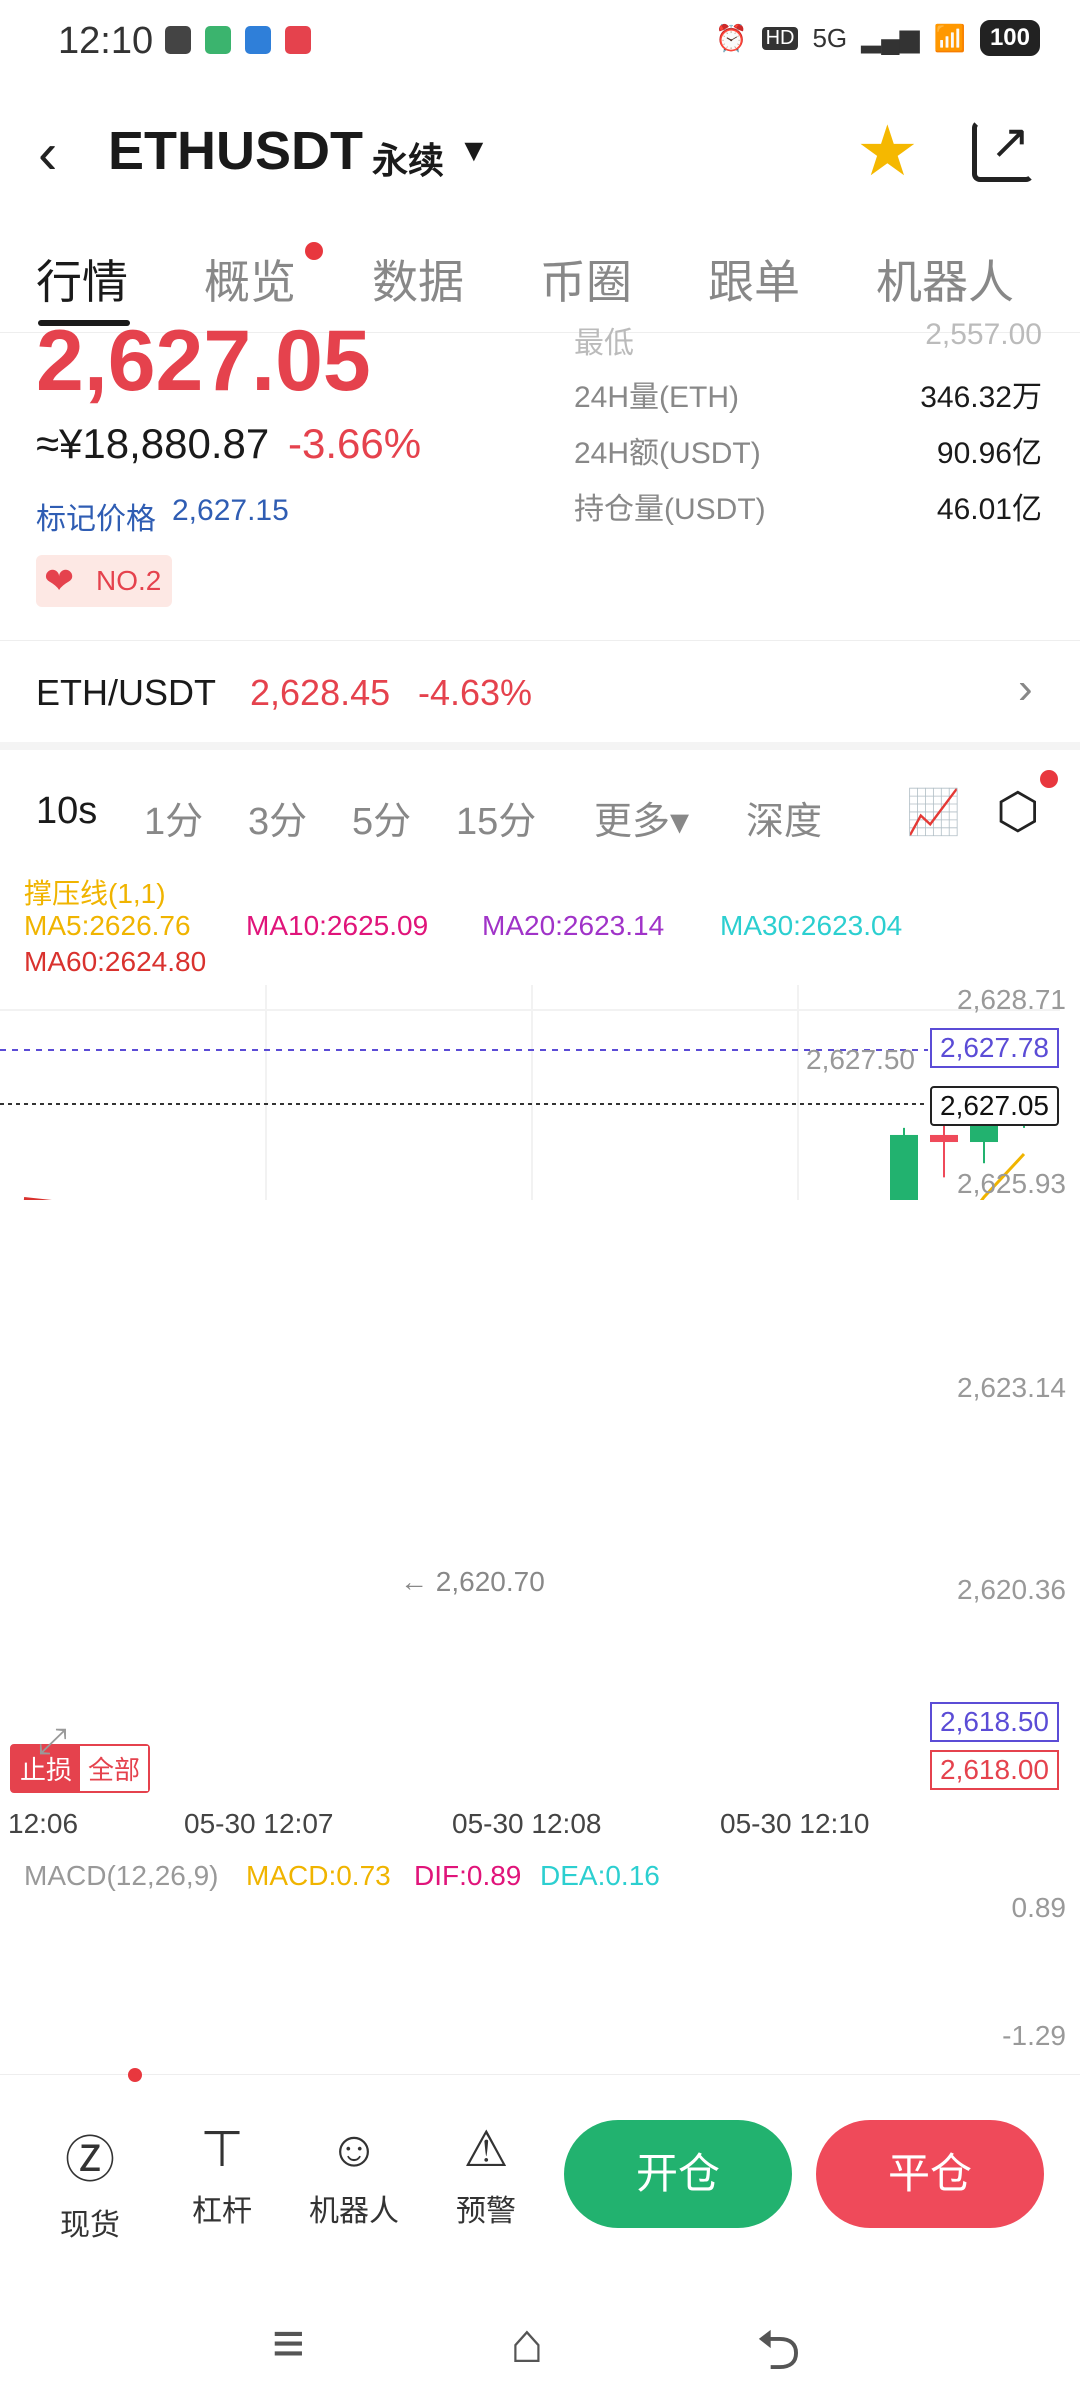 The height and width of the screenshot is (2405, 1080). What do you see at coordinates (96, 519) in the screenshot?
I see `mark-price-label: 标记价格` at bounding box center [96, 519].